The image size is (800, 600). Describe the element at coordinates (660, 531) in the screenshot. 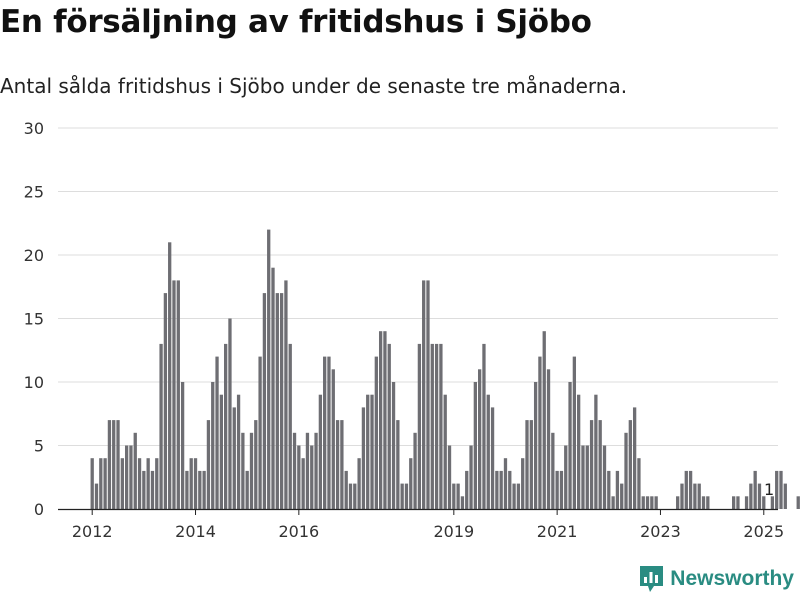

I see `x-tick-label-2023: 2023` at that location.